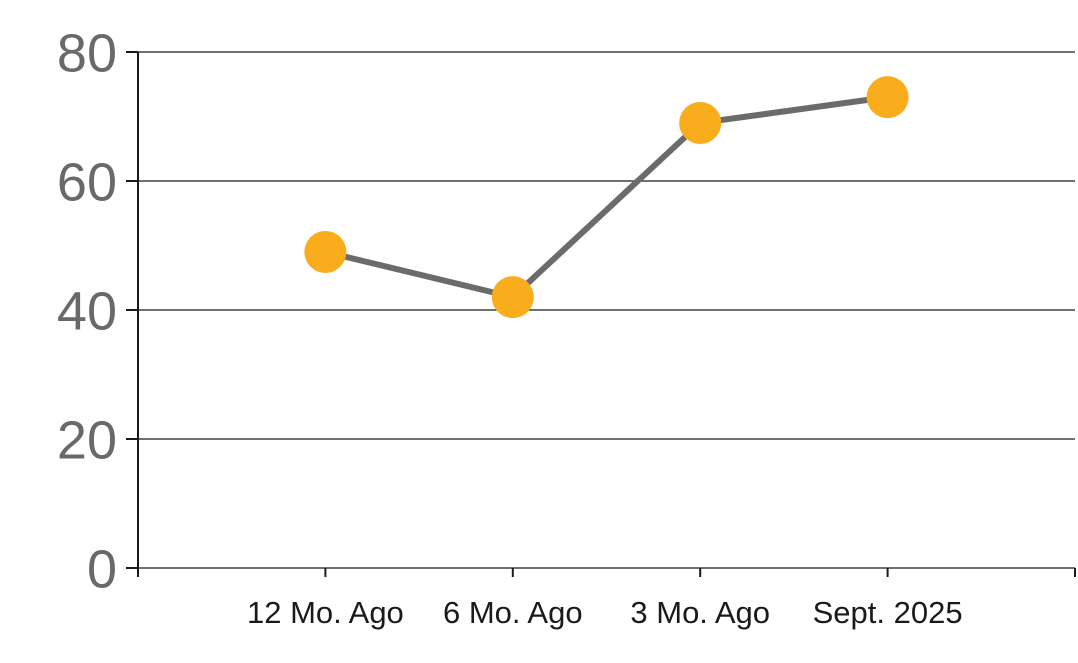 This screenshot has width=1078, height=663. Describe the element at coordinates (87, 440) in the screenshot. I see `y-tick-label: 20` at that location.